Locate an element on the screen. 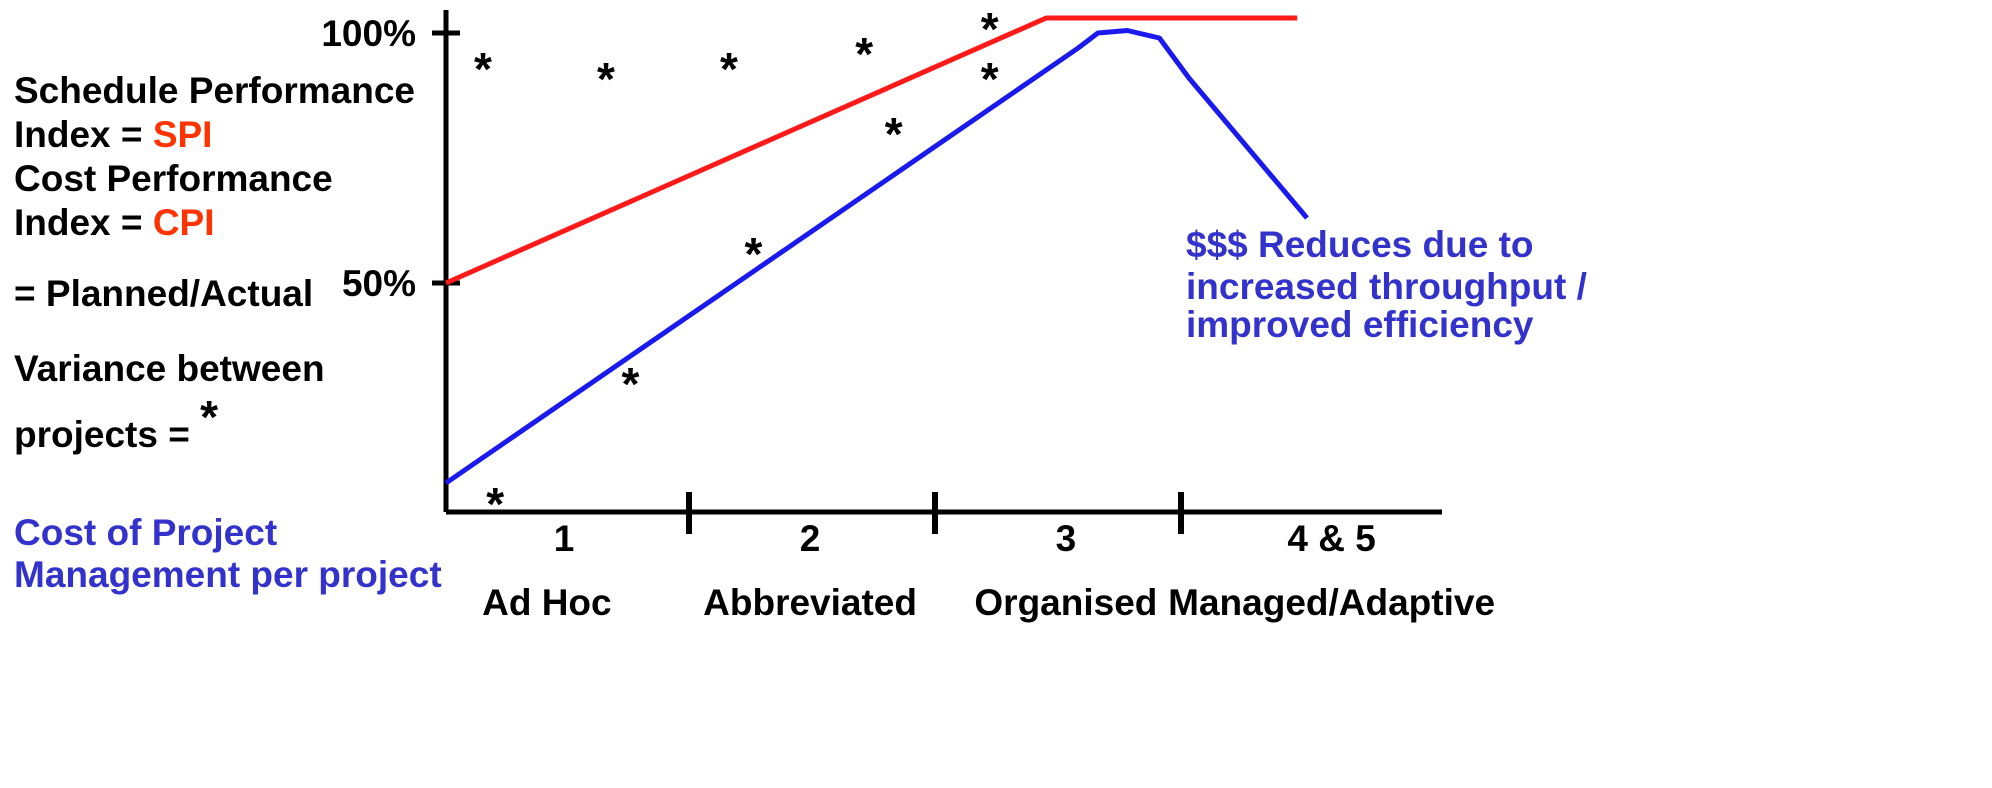  cpi-label-line2: Index = CPI is located at coordinates (114, 222).